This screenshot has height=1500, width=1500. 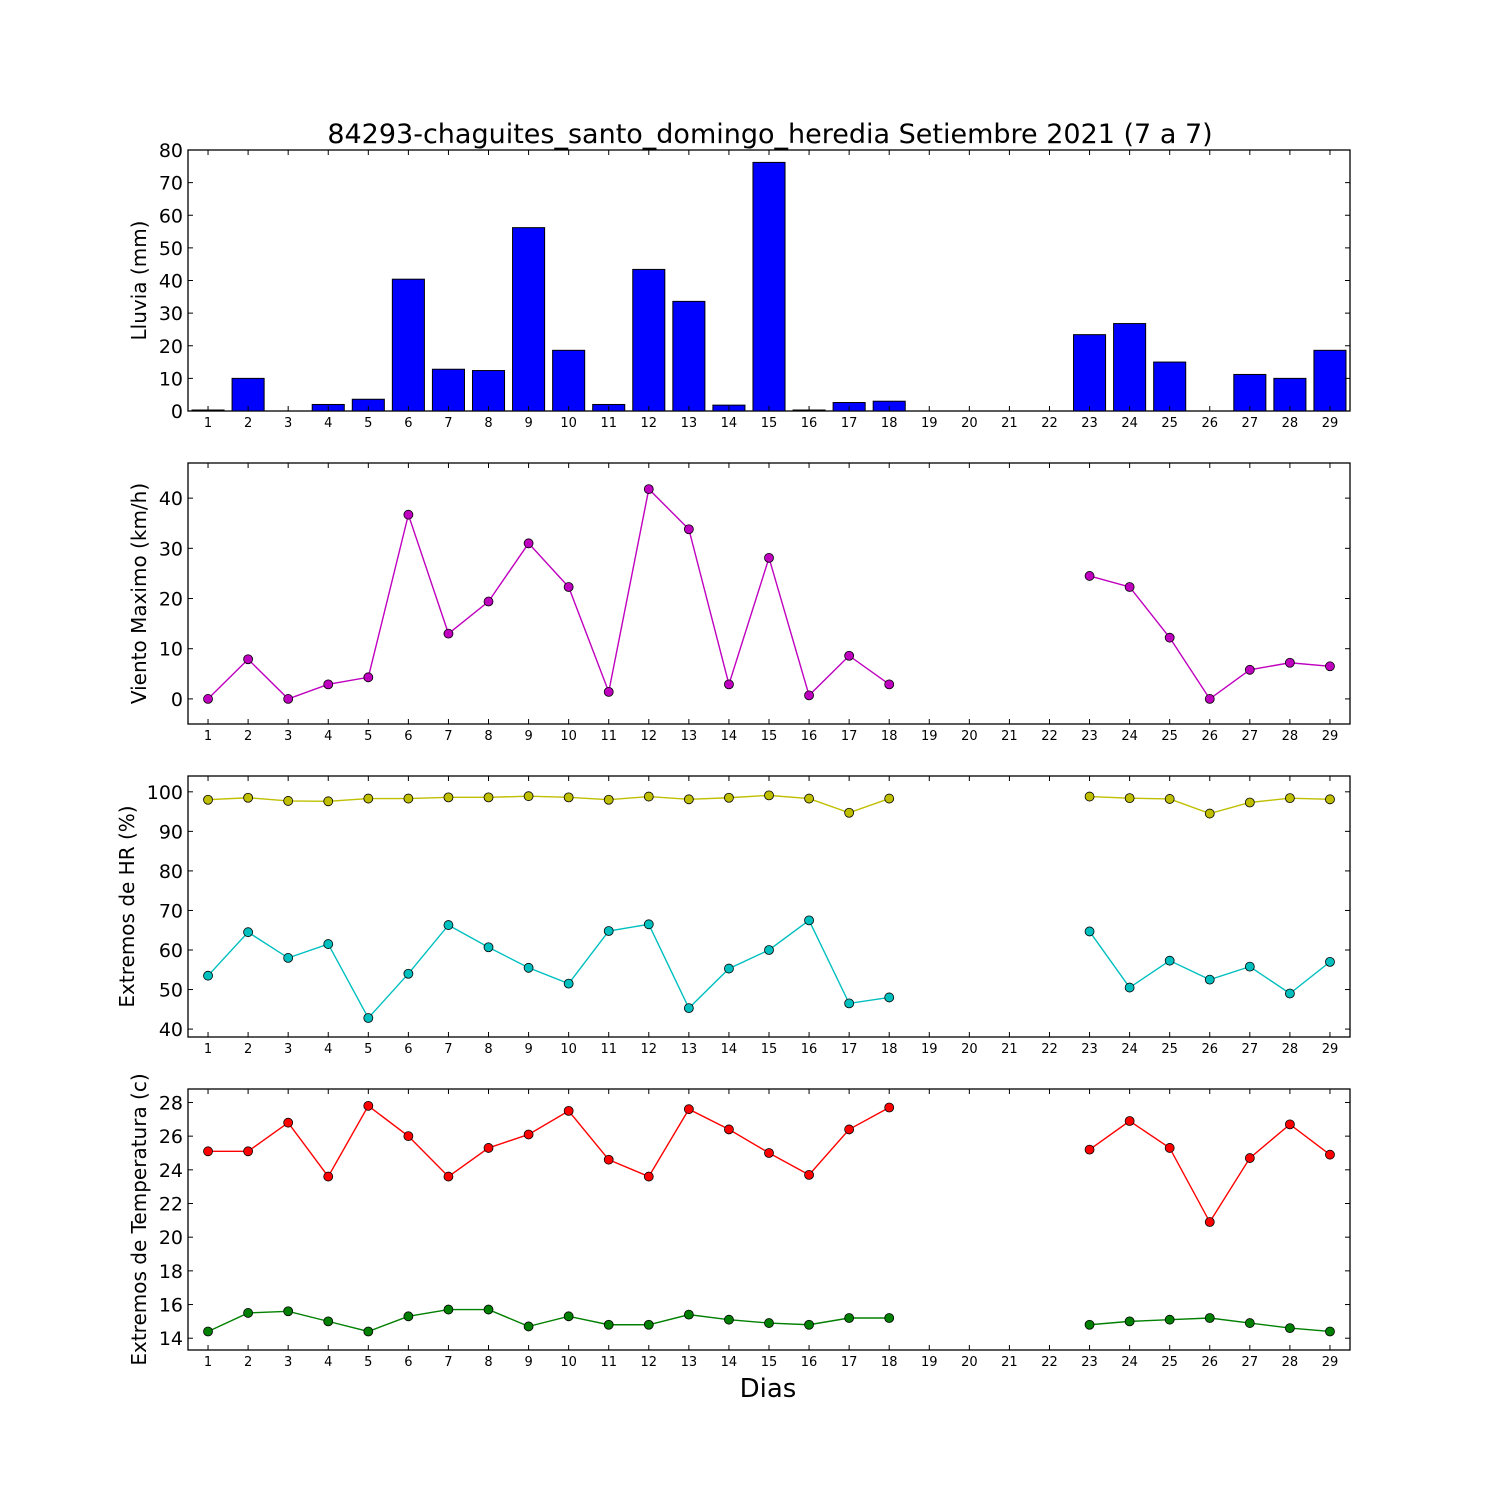 What do you see at coordinates (769, 286) in the screenshot?
I see `marks-lluvia` at bounding box center [769, 286].